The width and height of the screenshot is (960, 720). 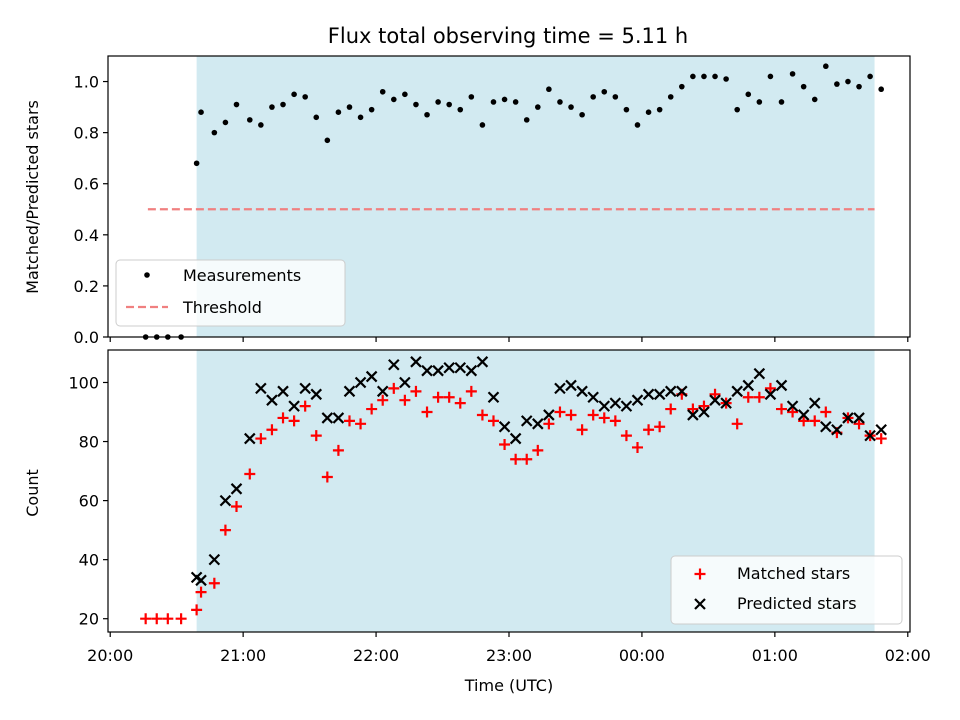 I want to click on y-tick-label: 0.6, so click(x=86, y=184).